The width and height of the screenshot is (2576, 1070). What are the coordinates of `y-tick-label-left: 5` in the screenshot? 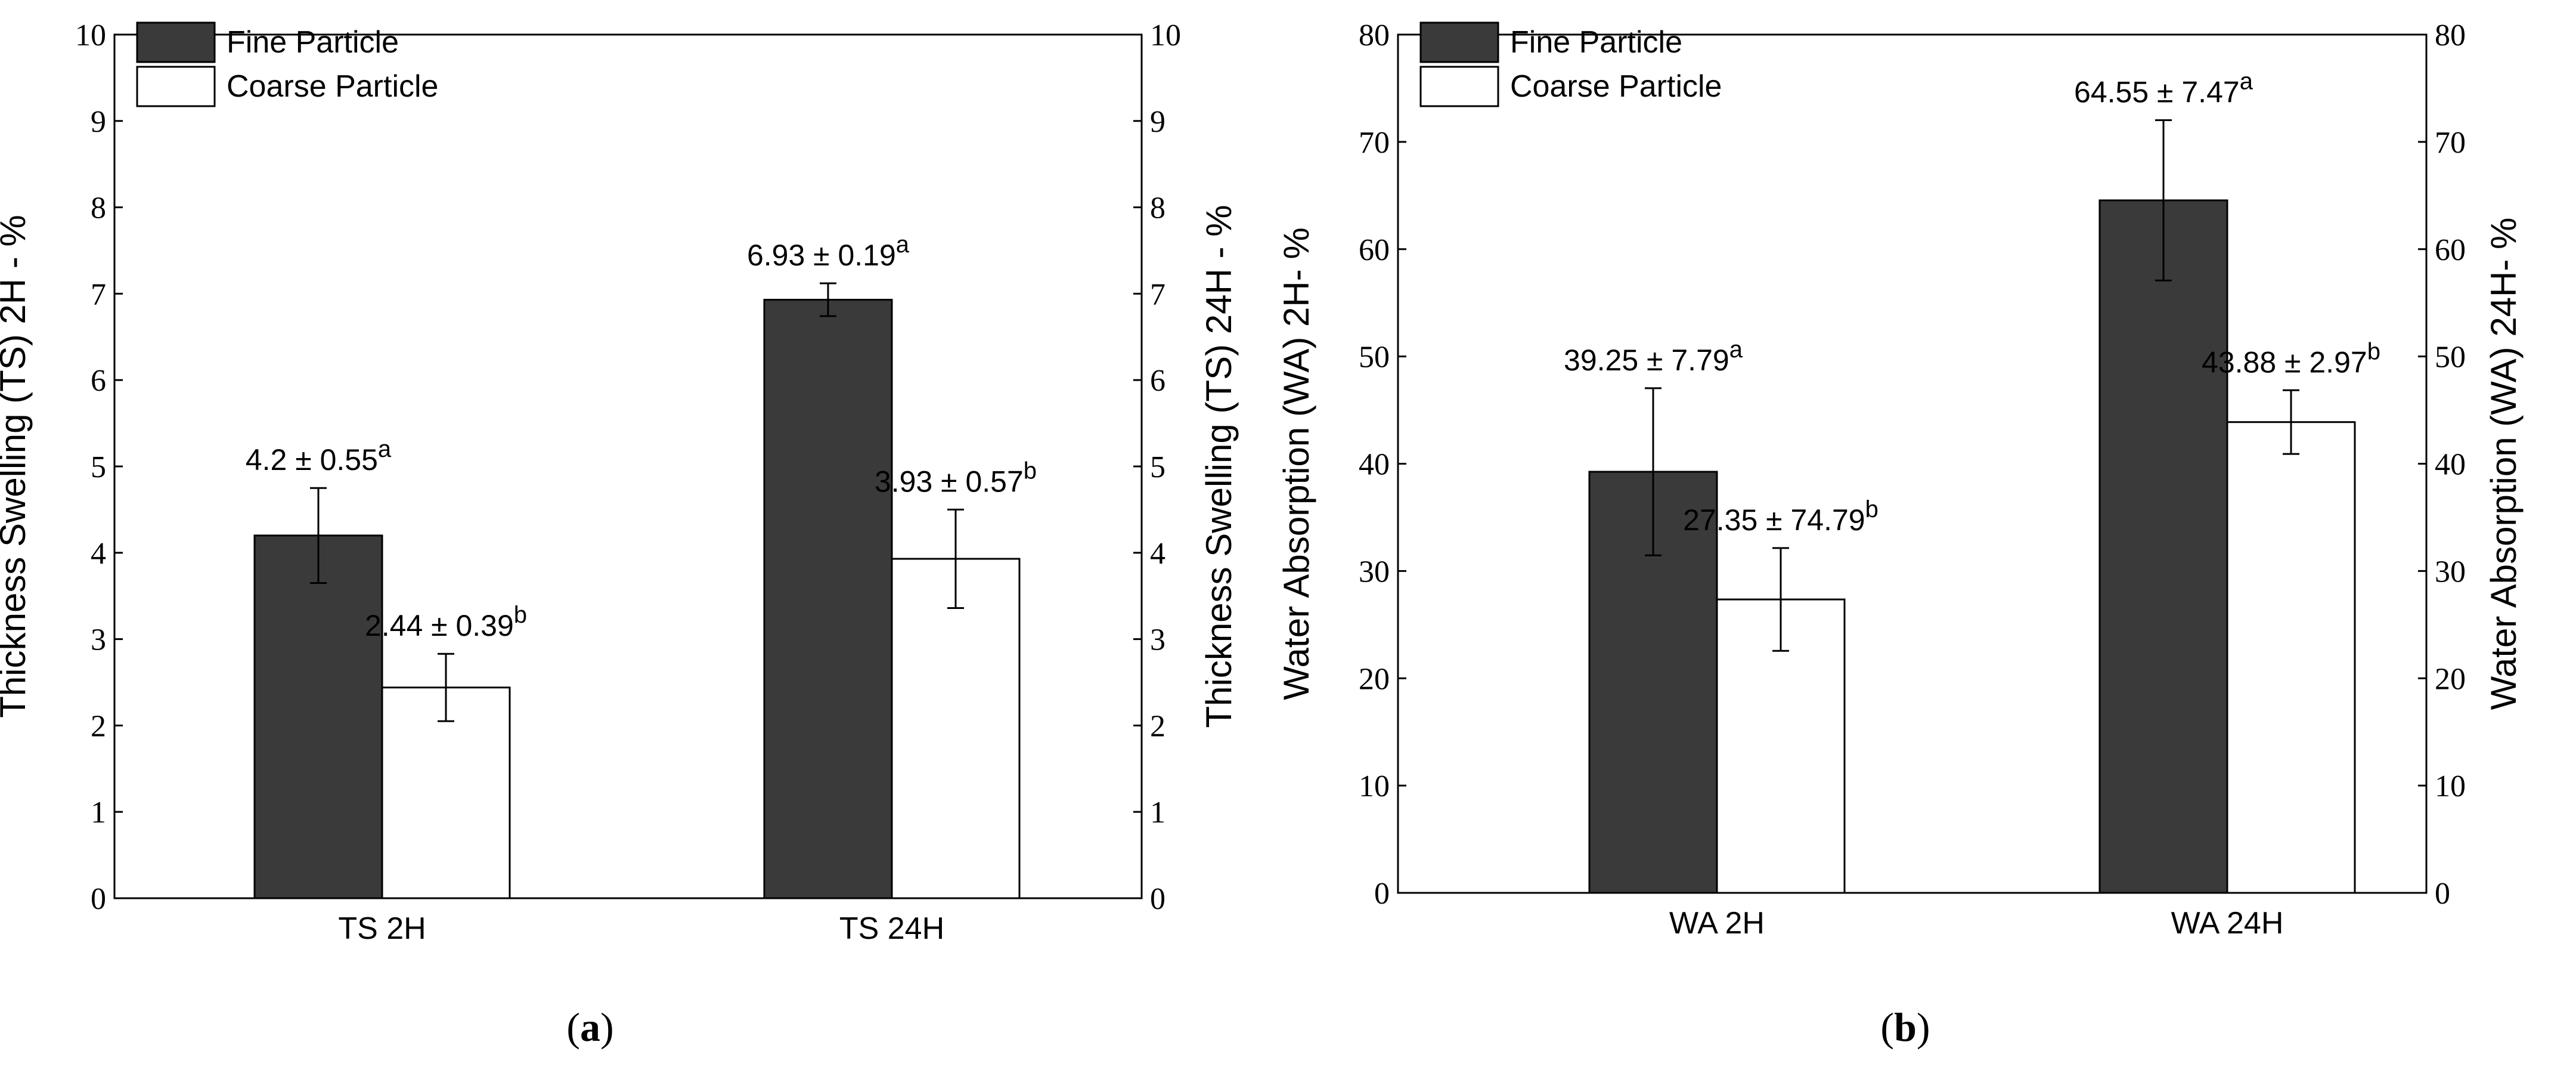 It's located at (98, 467).